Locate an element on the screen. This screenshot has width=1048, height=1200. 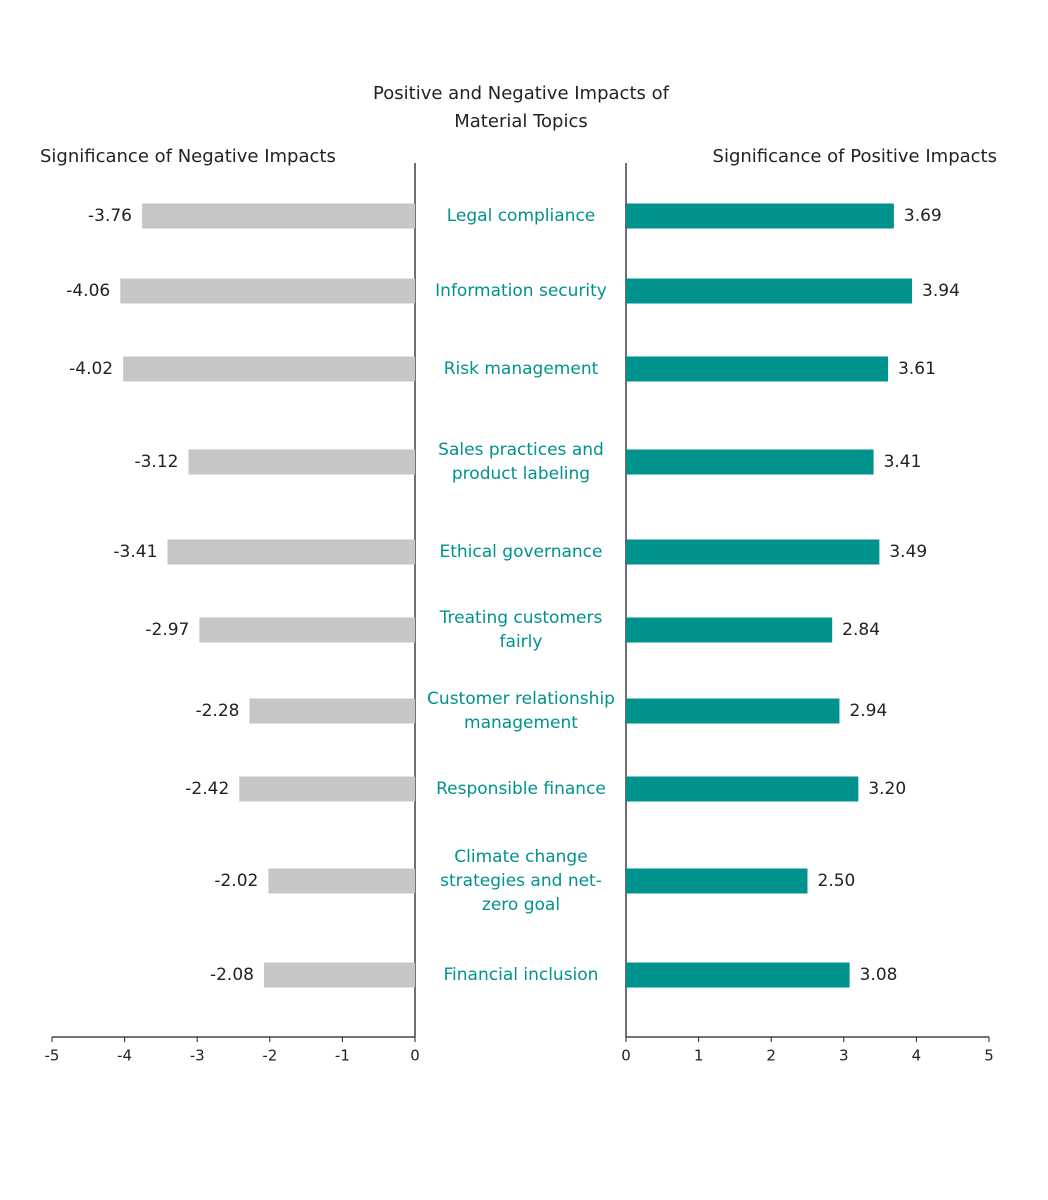
value-label: -2.28 is located at coordinates (217, 711).